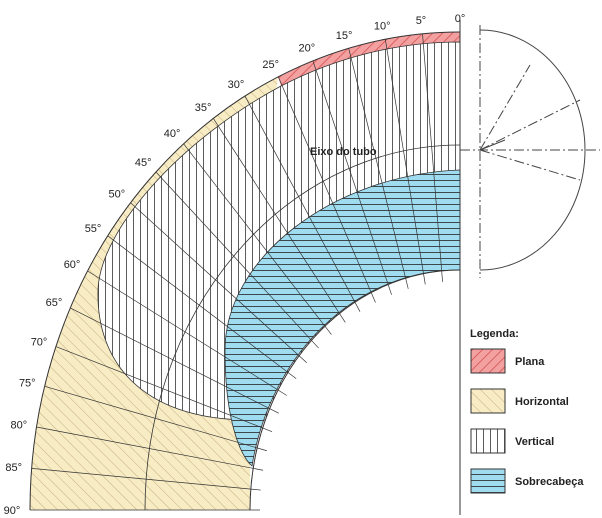  I want to click on angle-label: 25°, so click(270, 65).